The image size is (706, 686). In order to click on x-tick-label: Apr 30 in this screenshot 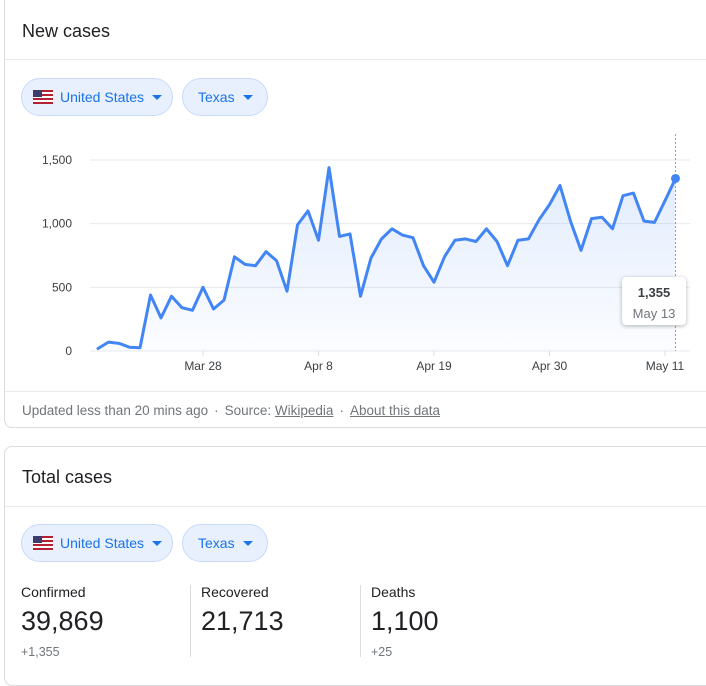, I will do `click(550, 366)`.